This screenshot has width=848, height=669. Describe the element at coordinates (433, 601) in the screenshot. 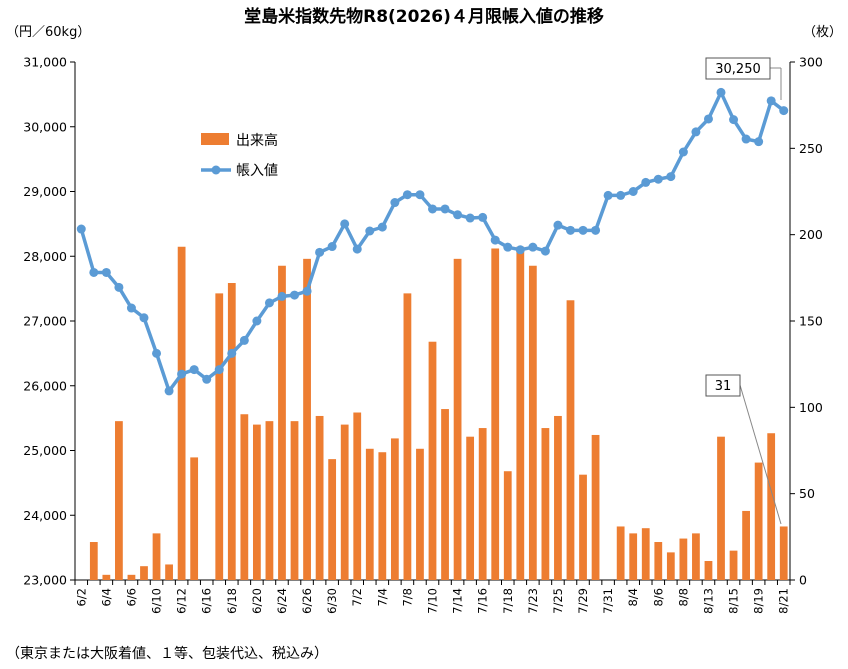

I see `x-tick-label: 7/10` at that location.